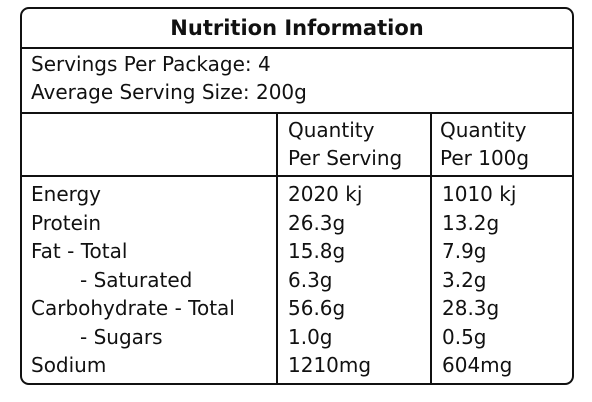  What do you see at coordinates (345, 158) in the screenshot?
I see `header-per-serving-line2: Per Serving` at bounding box center [345, 158].